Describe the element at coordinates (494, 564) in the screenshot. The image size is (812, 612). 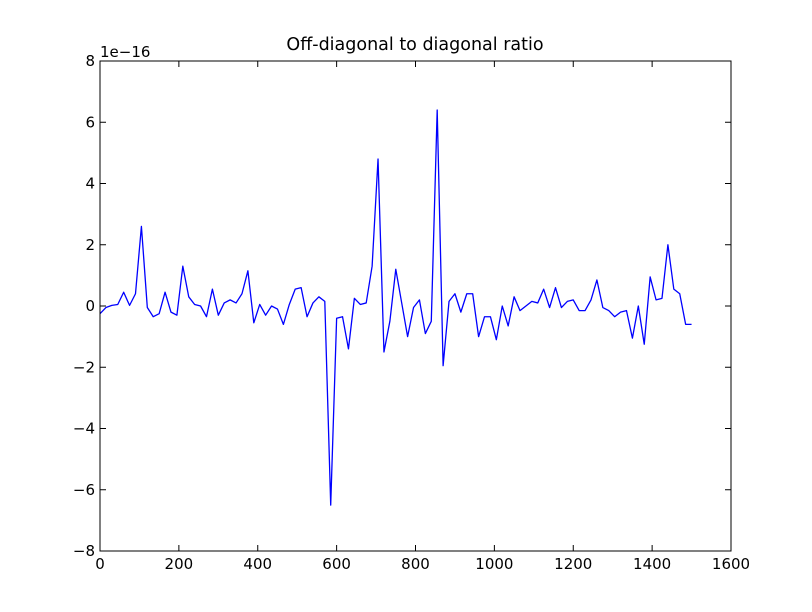
I see `x-tick-label: 1000` at that location.